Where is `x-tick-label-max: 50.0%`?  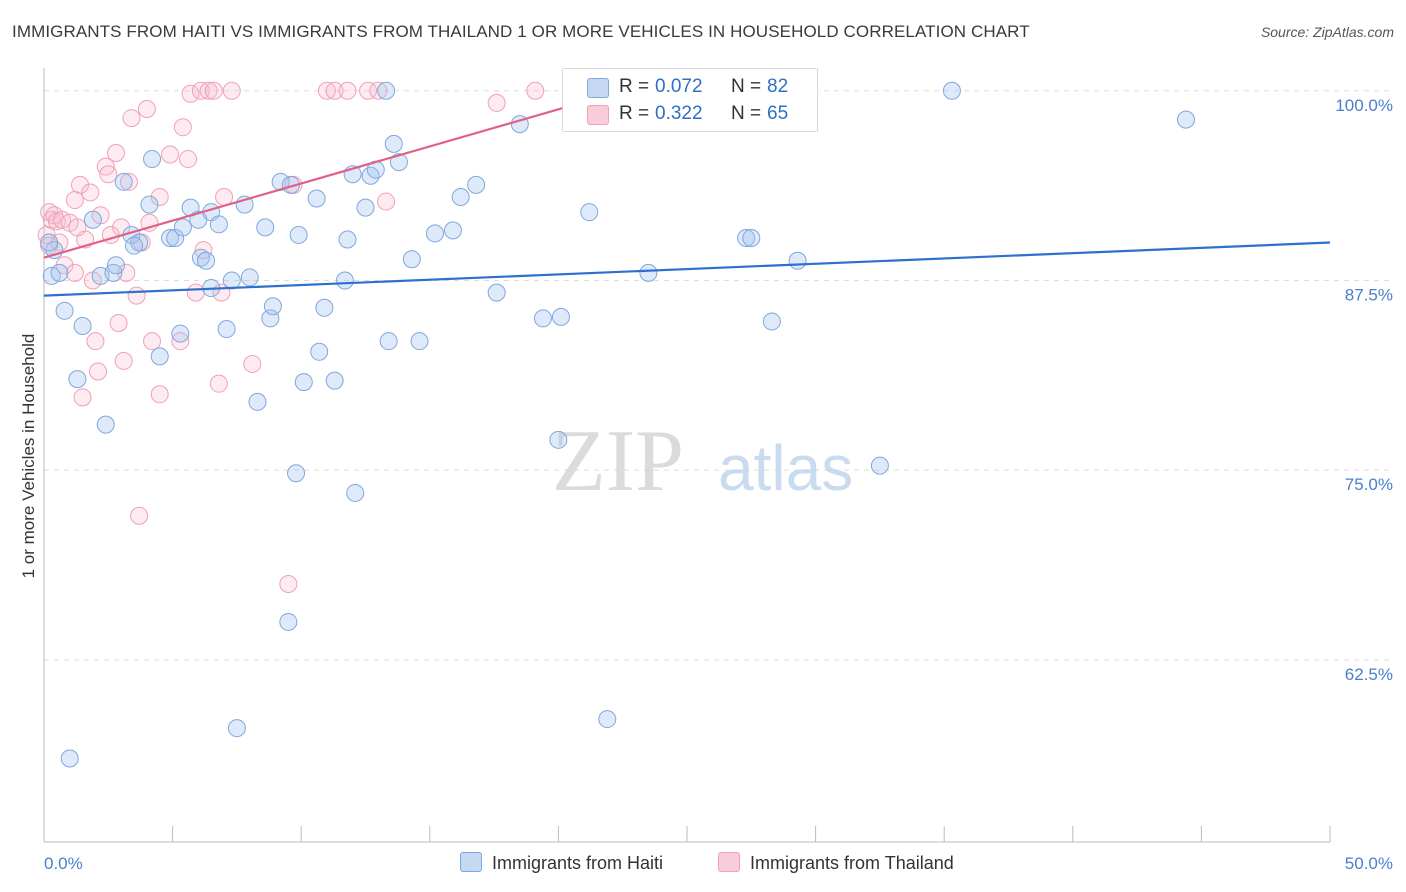 x-tick-label-max: 50.0% is located at coordinates (1369, 863).